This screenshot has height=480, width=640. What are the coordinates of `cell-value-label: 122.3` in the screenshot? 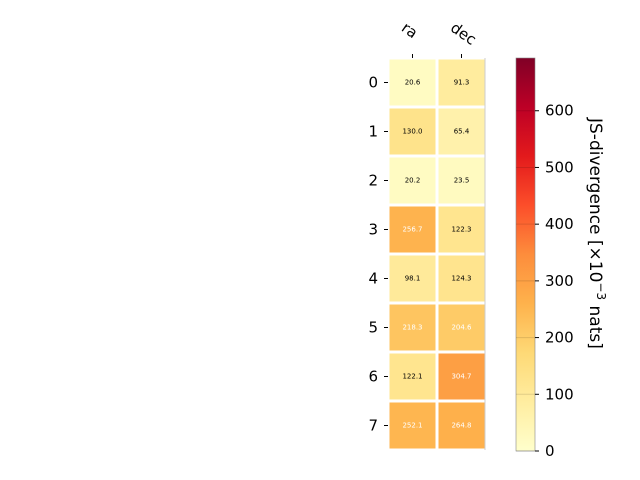 It's located at (461, 230).